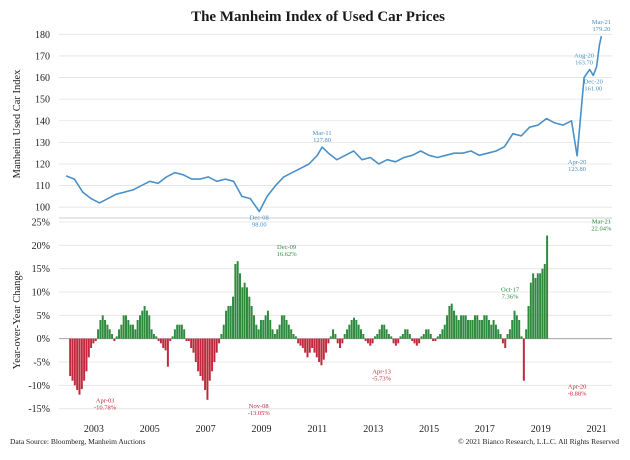  Describe the element at coordinates (17, 319) in the screenshot. I see `y-axis-label: Year-over-Year Change` at that location.